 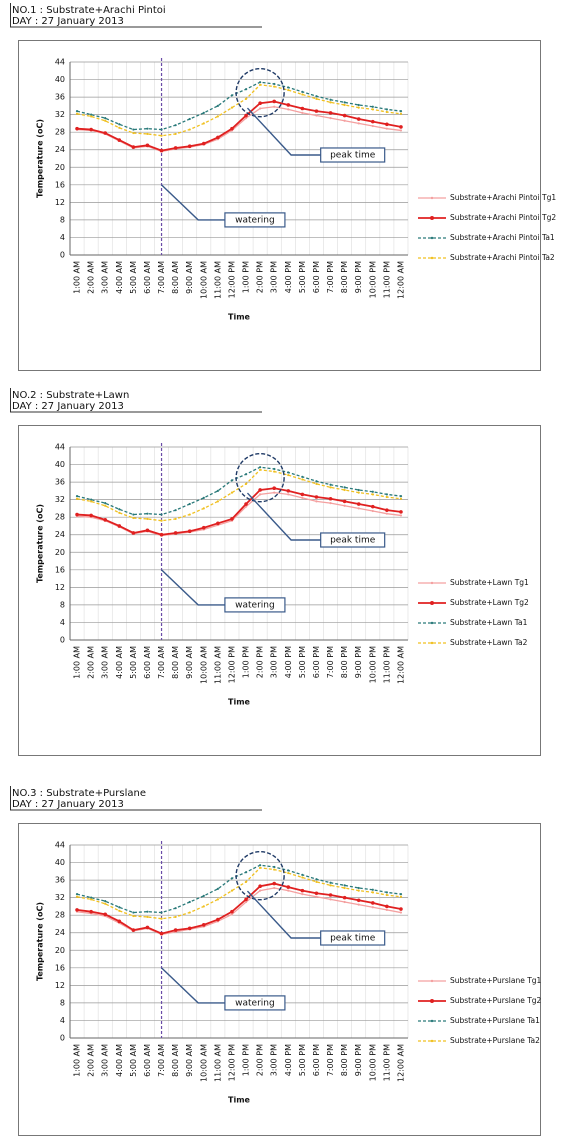 I want to click on y-tick-label: 36, so click(x=60, y=880).